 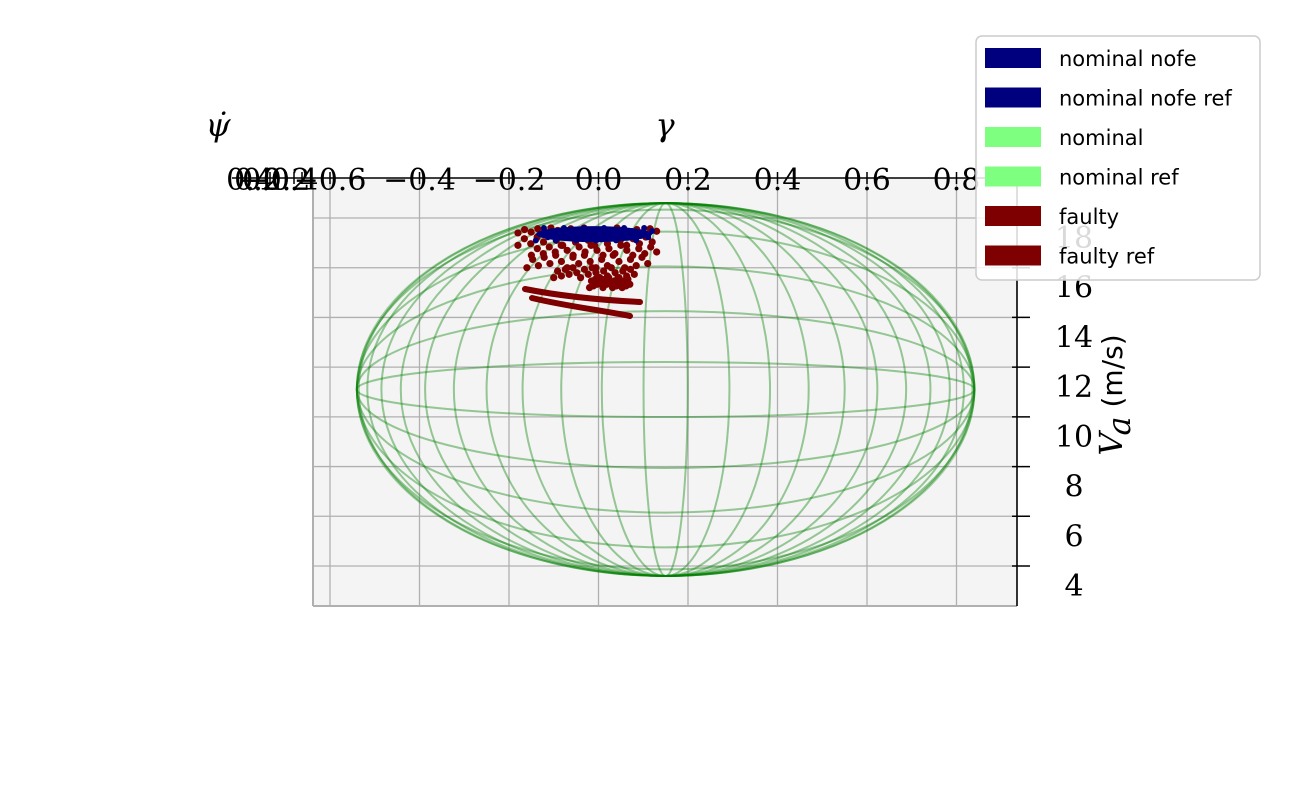 I want to click on y-axis-label: ψ̇, so click(x=218, y=125).